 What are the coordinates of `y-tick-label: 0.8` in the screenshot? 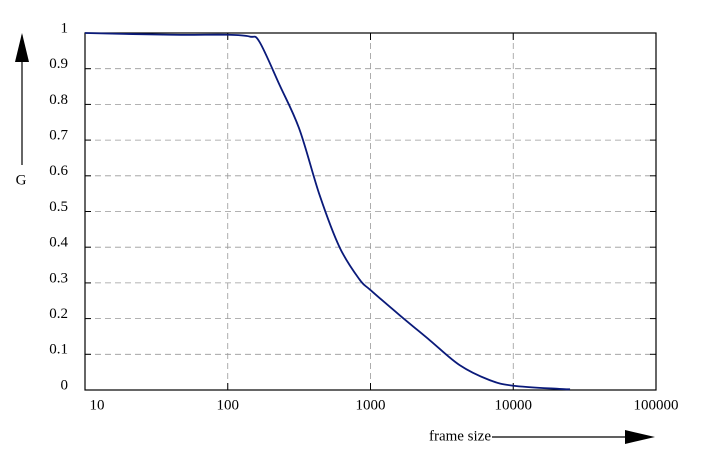 It's located at (58, 100).